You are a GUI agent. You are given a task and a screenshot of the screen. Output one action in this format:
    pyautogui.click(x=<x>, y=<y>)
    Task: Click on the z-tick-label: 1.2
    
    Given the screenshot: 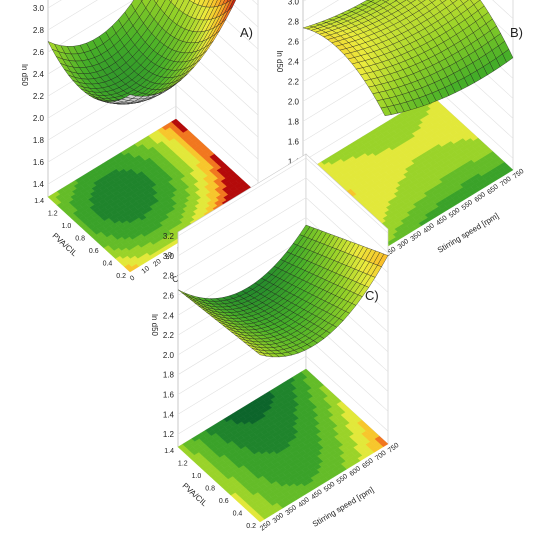 What is the action you would take?
    pyautogui.click(x=169, y=434)
    